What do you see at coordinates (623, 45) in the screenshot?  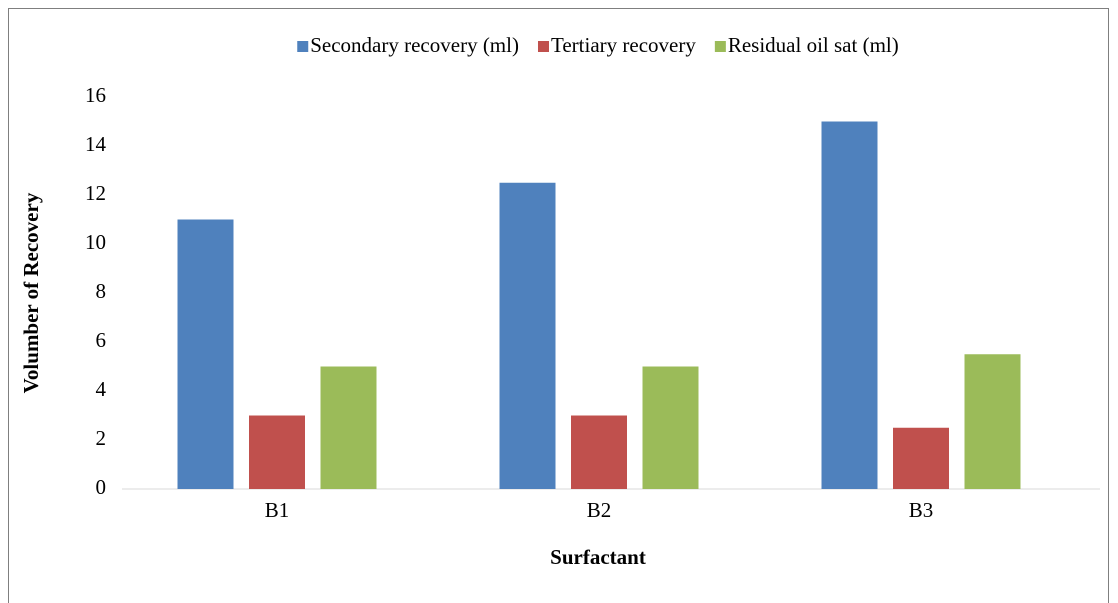 I see `legend-label: Tertiary recovery` at bounding box center [623, 45].